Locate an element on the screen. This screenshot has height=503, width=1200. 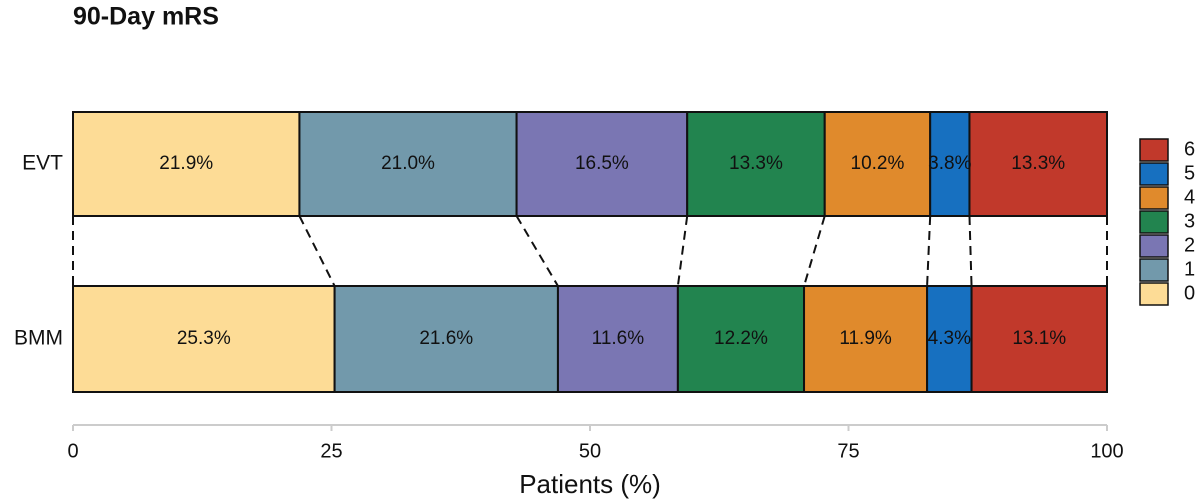
value-label: 11.6% is located at coordinates (618, 338).